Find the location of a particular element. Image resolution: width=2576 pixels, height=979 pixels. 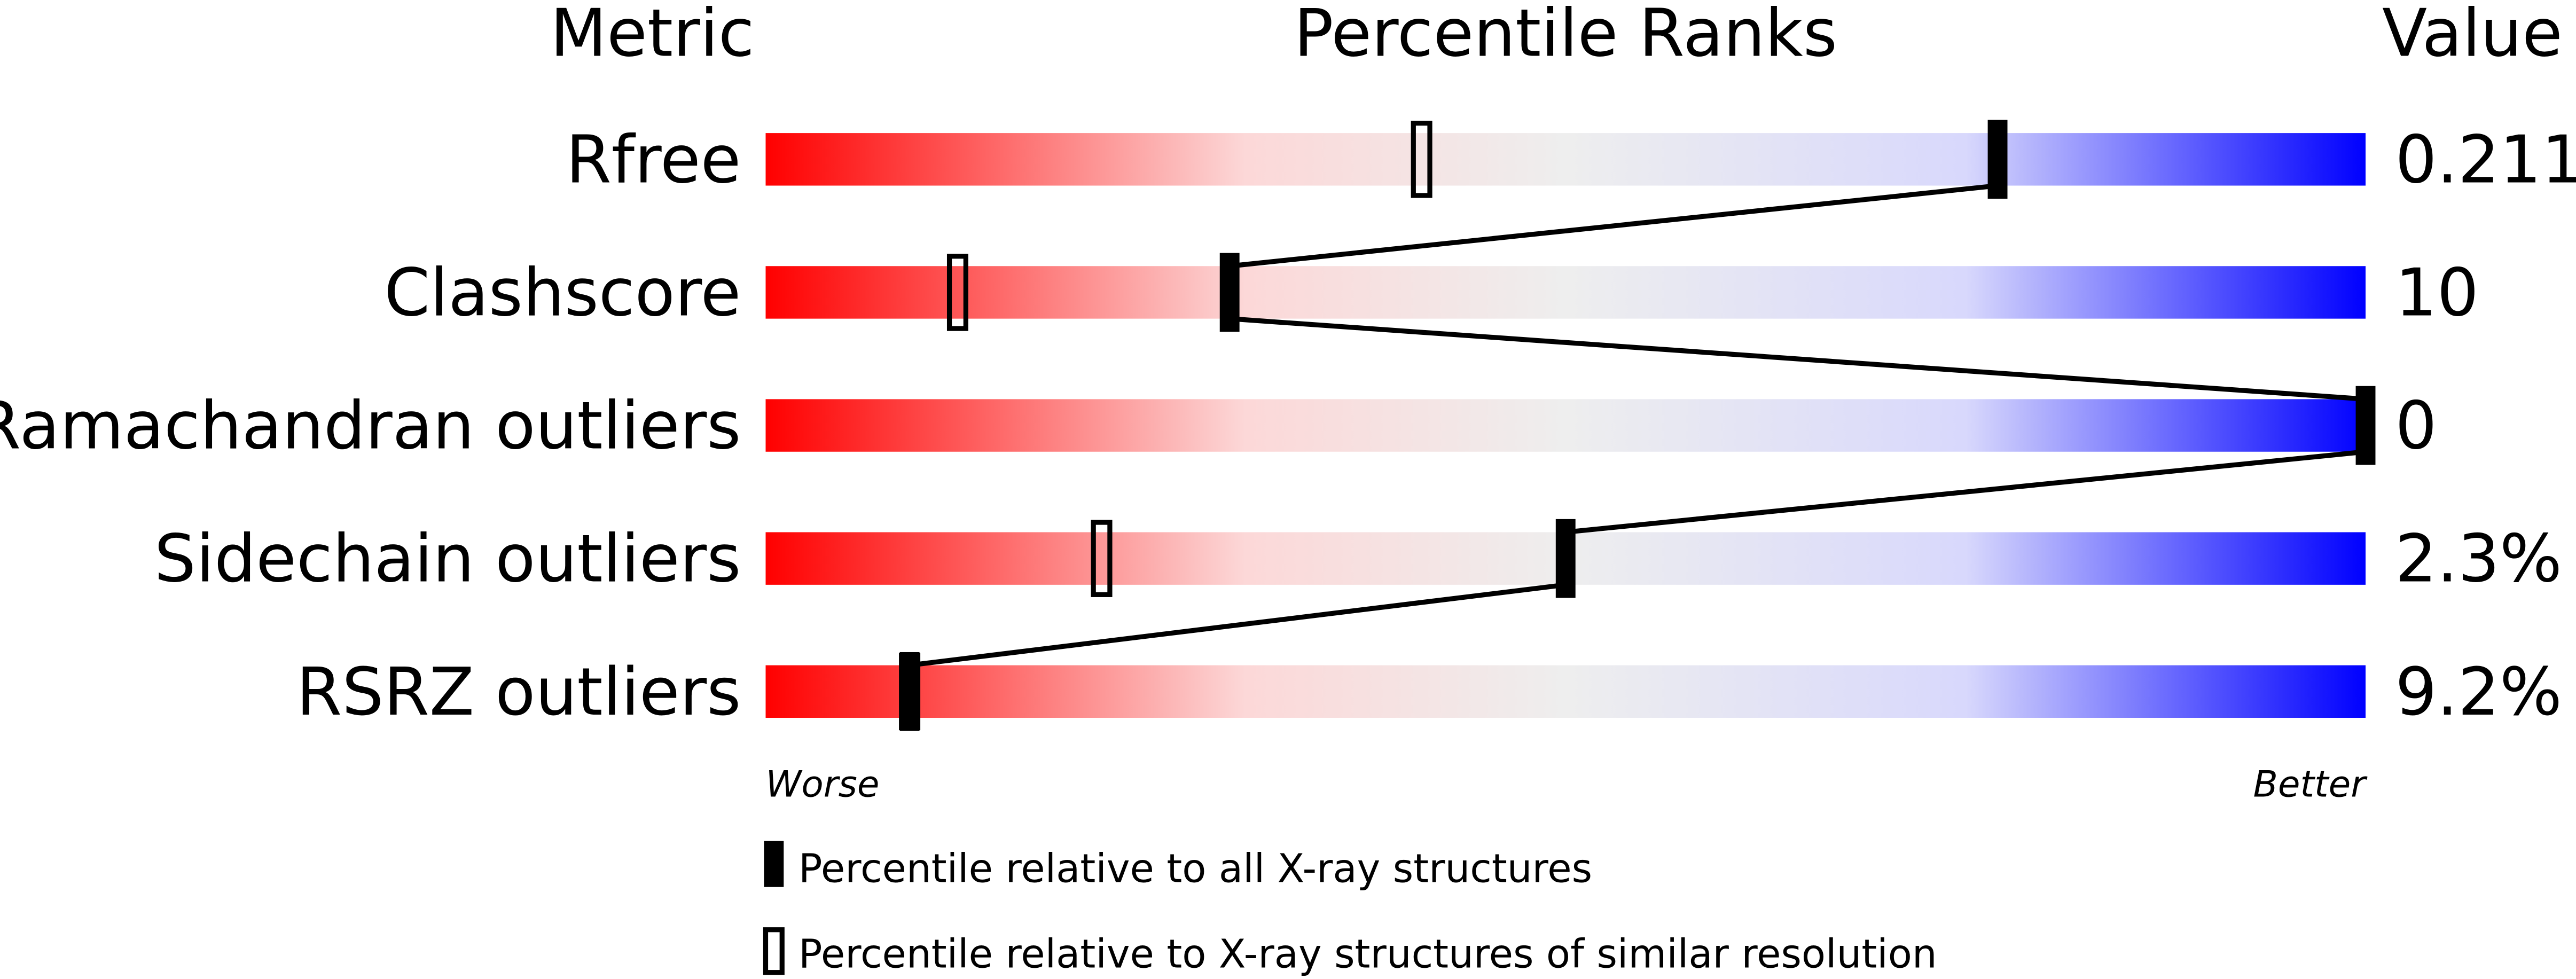

header-percentile: Percentile Ranks is located at coordinates (1565, 36).